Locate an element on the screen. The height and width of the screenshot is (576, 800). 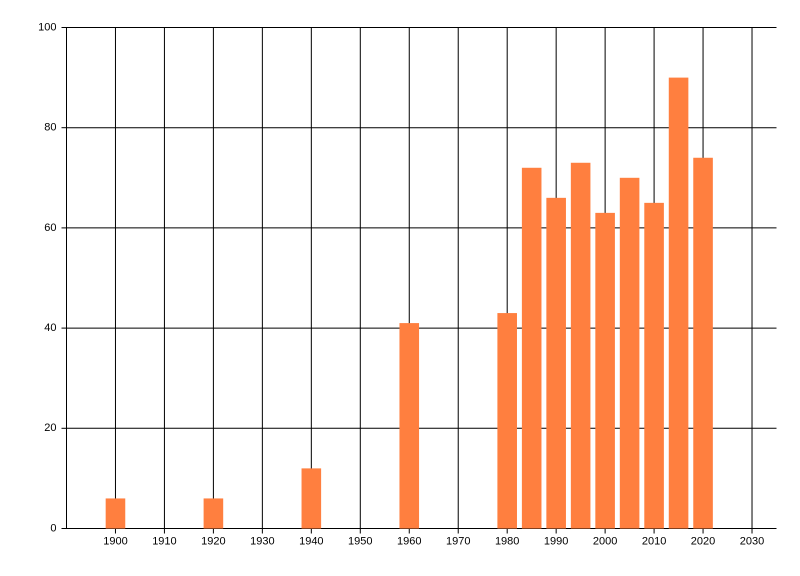
y-tick-label: 60 is located at coordinates (50, 228).